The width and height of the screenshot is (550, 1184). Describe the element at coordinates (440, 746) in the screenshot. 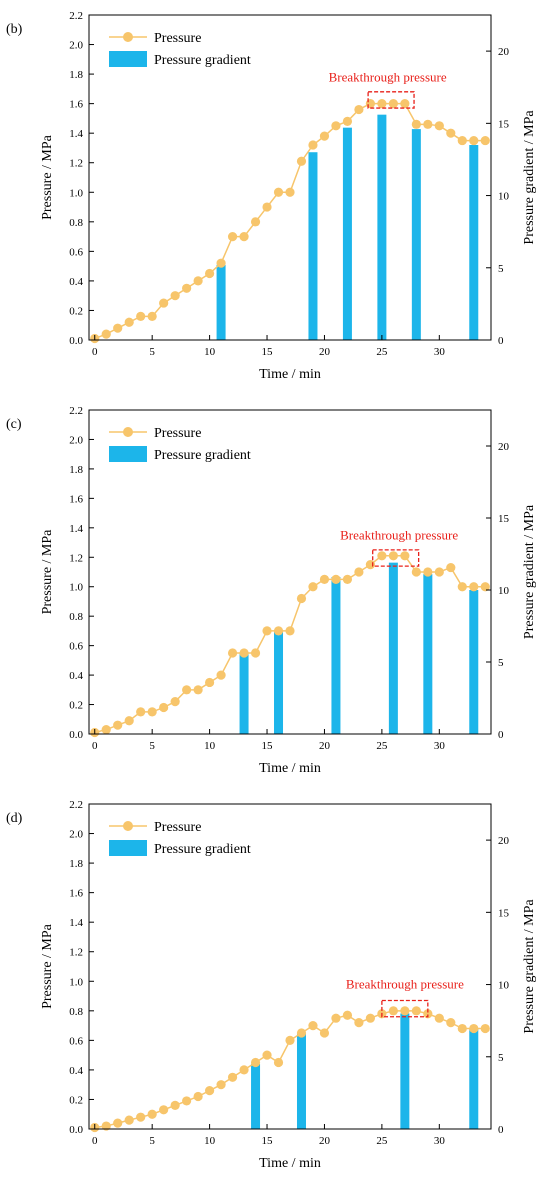

I see `x-tick-label: 30` at that location.